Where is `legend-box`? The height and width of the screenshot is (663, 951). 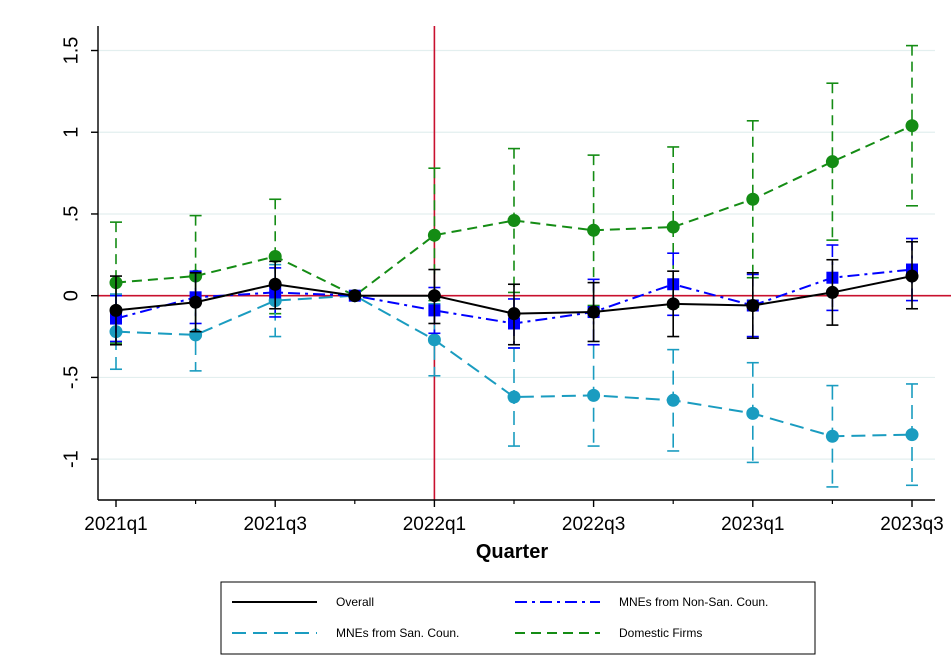 legend-box is located at coordinates (518, 618).